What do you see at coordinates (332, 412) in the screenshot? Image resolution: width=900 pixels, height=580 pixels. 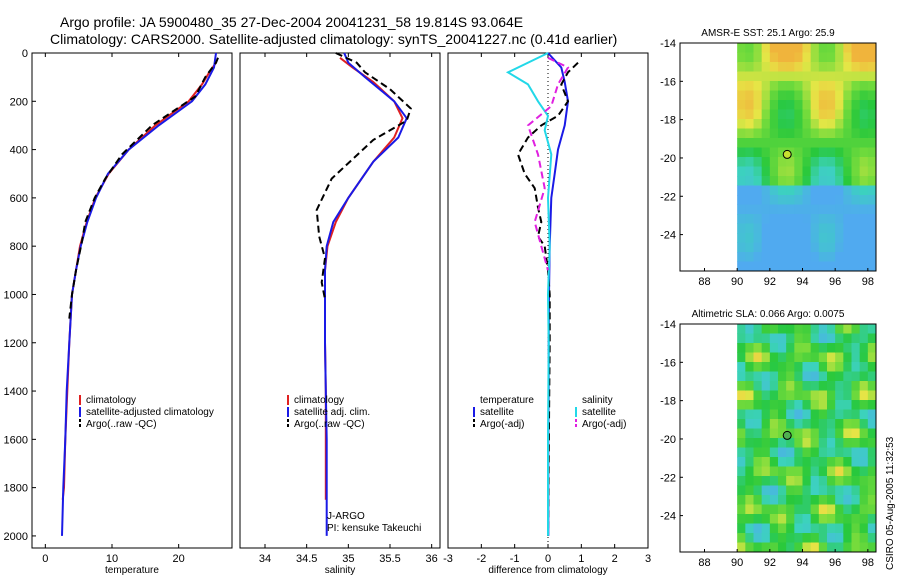 I see `legend-entry: satellite adj. clim.` at bounding box center [332, 412].